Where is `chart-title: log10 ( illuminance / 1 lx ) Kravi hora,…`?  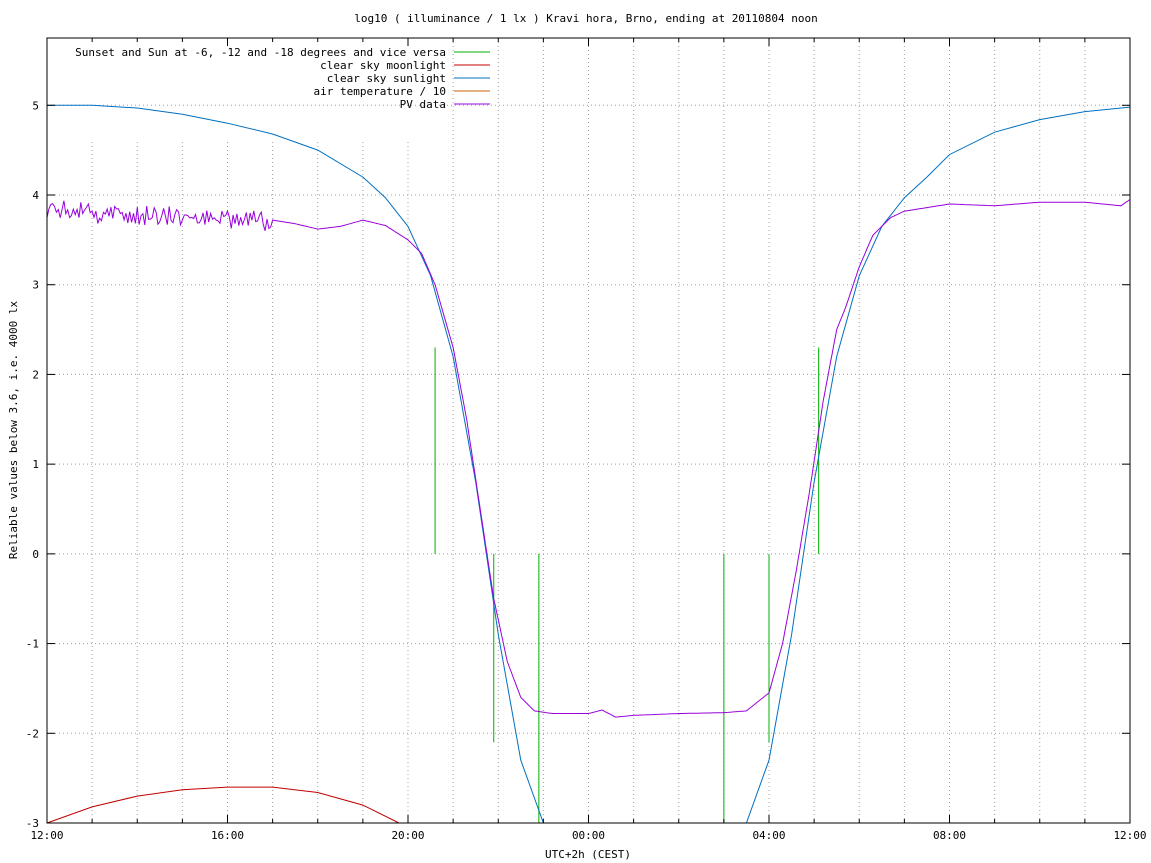 chart-title: log10 ( illuminance / 1 lx ) Kravi hora,… is located at coordinates (586, 18).